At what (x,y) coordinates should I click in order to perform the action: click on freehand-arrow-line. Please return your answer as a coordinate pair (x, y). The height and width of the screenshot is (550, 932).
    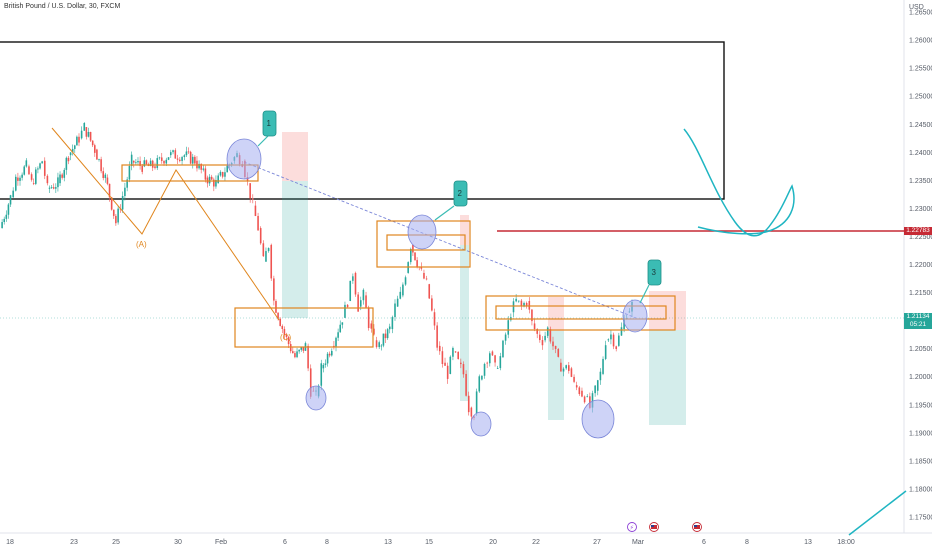
    Looking at the image, I should click on (877, 513).